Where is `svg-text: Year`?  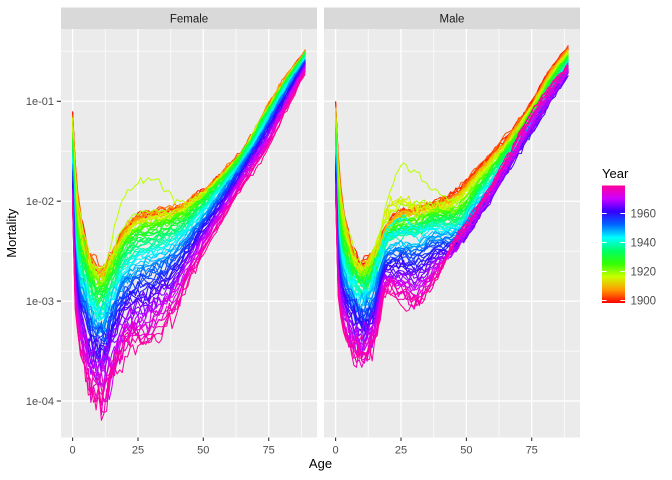 svg-text: Year is located at coordinates (615, 173).